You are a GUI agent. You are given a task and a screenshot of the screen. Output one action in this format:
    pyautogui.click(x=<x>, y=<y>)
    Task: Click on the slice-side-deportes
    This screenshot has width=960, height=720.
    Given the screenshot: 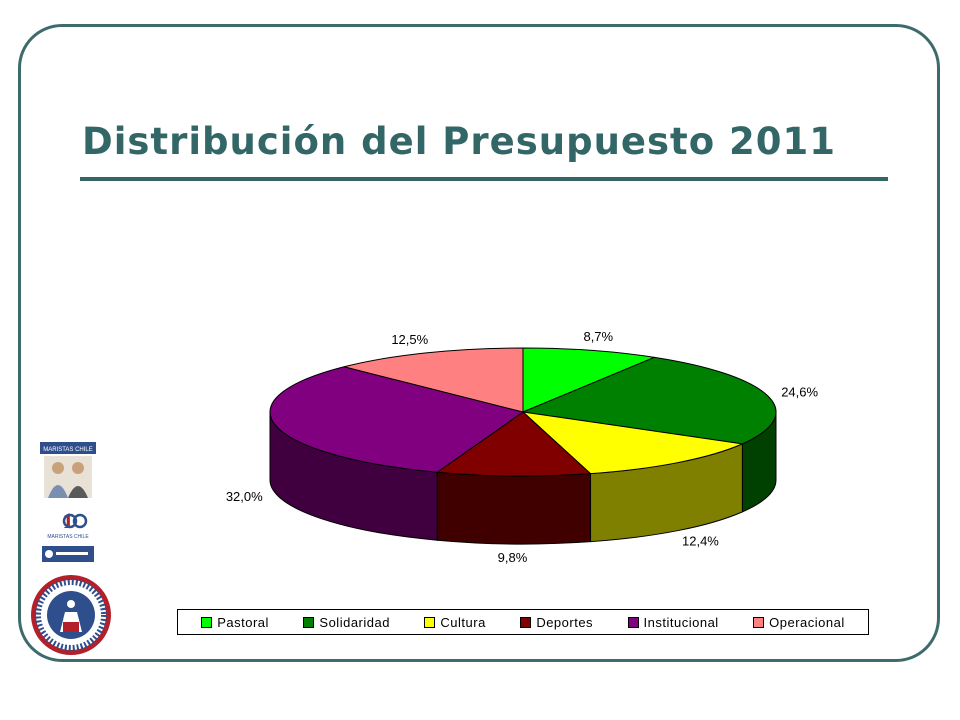 What is the action you would take?
    pyautogui.click(x=514, y=508)
    